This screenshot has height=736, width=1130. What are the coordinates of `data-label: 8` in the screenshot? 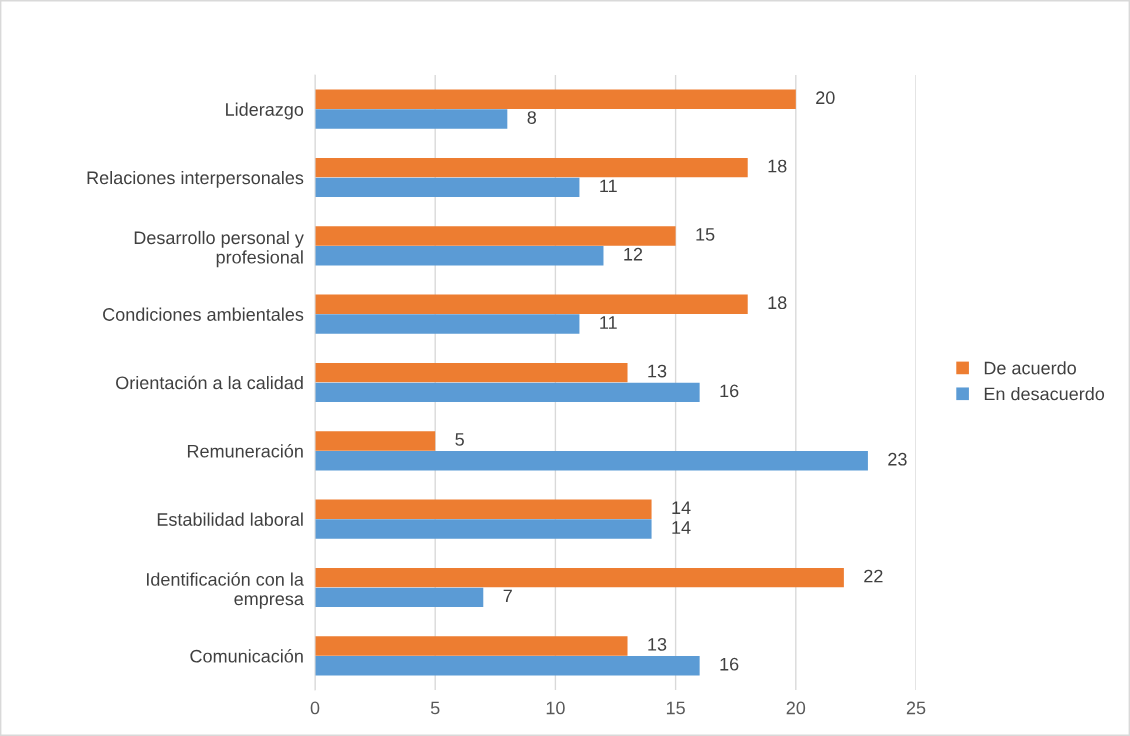 It's located at (532, 117).